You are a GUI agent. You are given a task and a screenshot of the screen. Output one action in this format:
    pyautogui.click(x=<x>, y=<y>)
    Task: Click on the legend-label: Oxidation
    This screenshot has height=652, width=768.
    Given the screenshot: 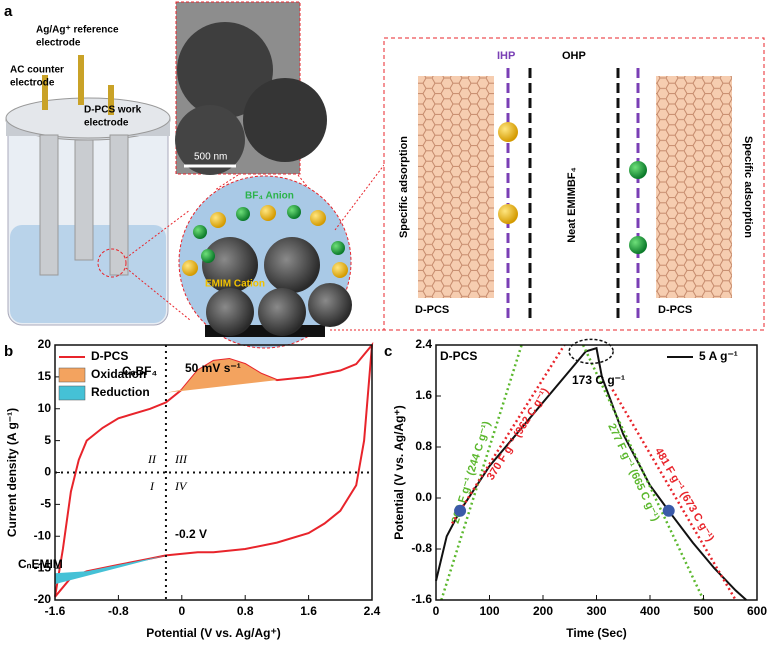 What is the action you would take?
    pyautogui.click(x=118, y=374)
    